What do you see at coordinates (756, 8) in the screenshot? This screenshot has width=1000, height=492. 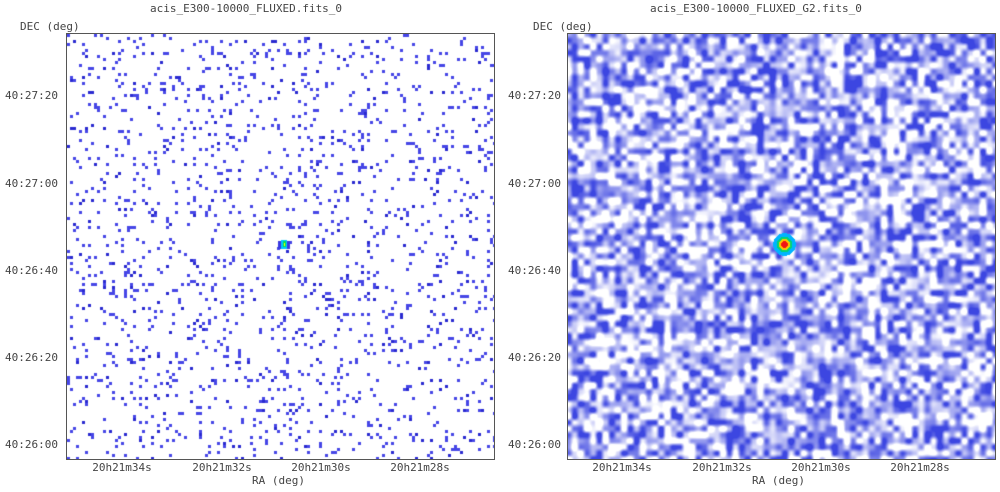 I see `right-panel-title: acis_E300-10000_FLUXED_G2.fits_0` at bounding box center [756, 8].